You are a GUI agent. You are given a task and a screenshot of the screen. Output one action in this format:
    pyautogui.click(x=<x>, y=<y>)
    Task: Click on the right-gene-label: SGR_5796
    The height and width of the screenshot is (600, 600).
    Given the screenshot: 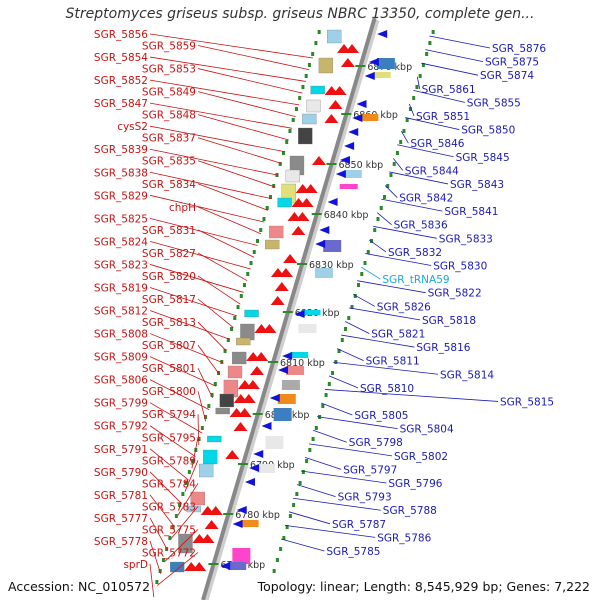 What is the action you would take?
    pyautogui.click(x=415, y=484)
    